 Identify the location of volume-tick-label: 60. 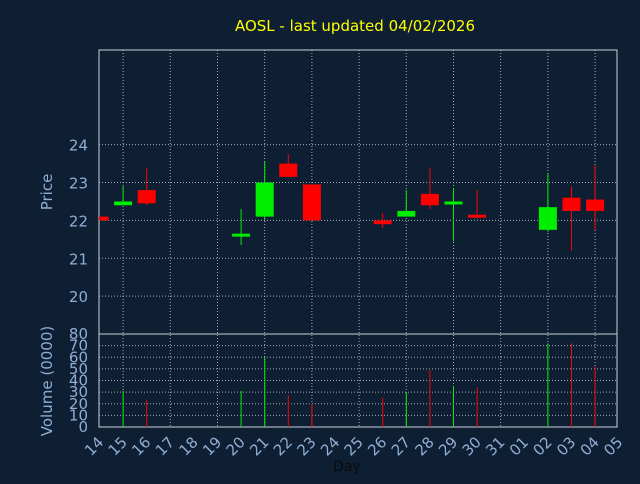
(78, 357).